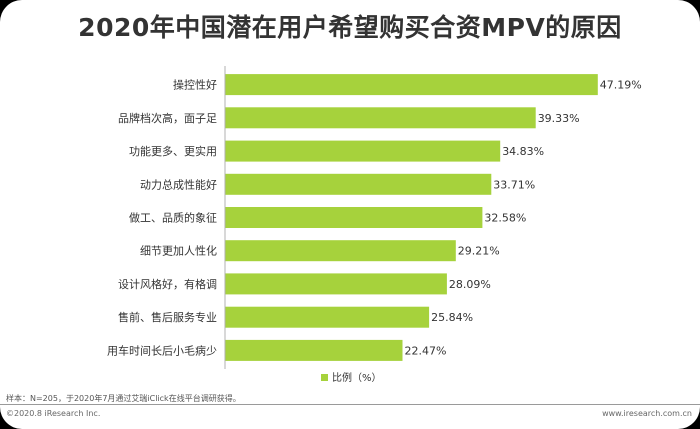  Describe the element at coordinates (621, 85) in the screenshot. I see `data-label: 47.19%` at that location.